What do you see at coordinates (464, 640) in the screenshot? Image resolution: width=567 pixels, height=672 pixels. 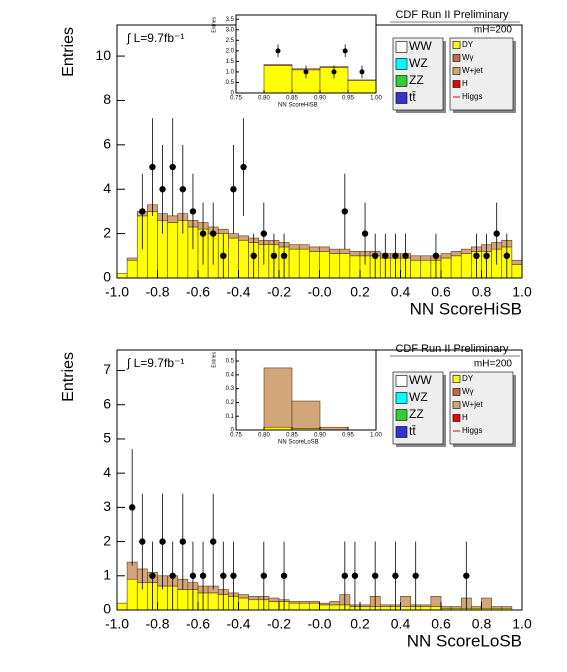 I see `x-axis-label: NN ScoreLoSB` at bounding box center [464, 640].